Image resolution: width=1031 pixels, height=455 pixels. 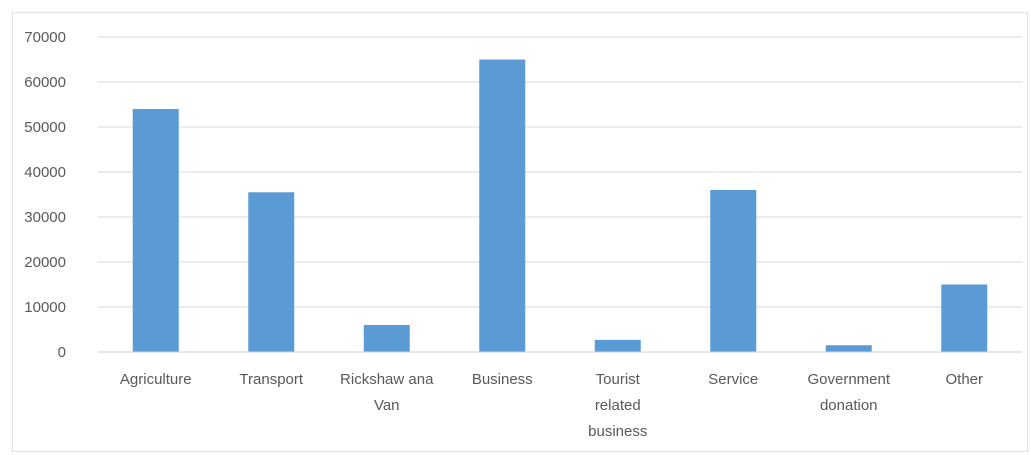 I want to click on y-tick-label: 50000, so click(x=45, y=127).